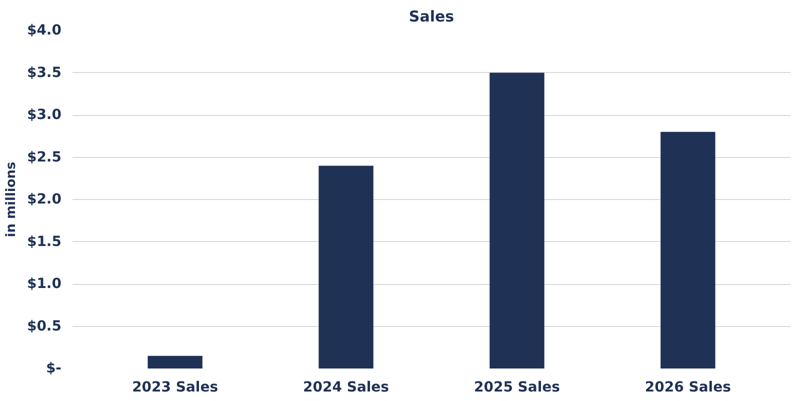  I want to click on x-tick-label: 2025 Sales, so click(517, 388).